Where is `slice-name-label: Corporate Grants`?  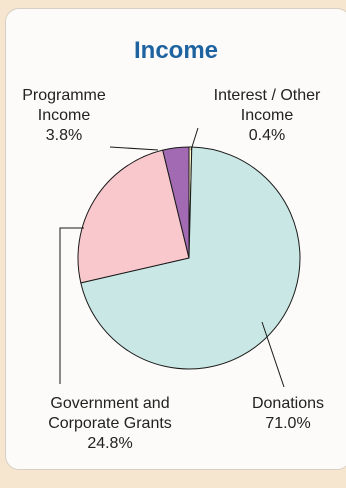
slice-name-label: Corporate Grants is located at coordinates (110, 423).